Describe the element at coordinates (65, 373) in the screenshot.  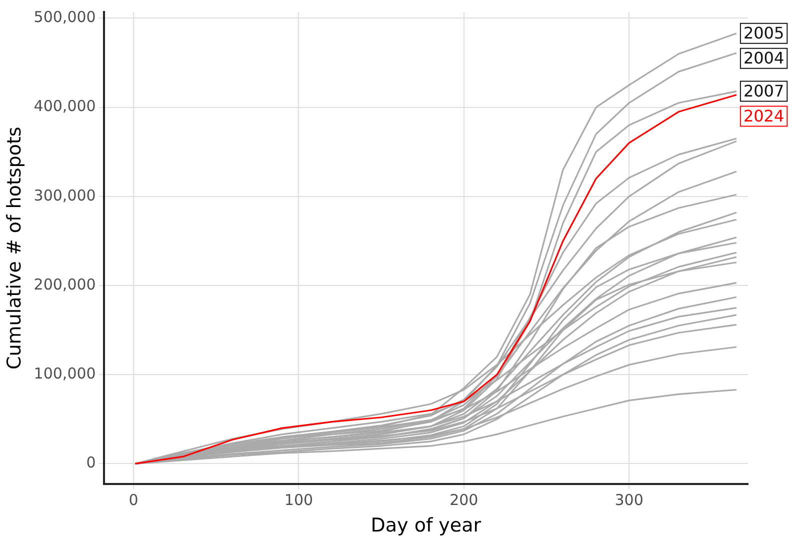
I see `y-tick-label: 100,000` at that location.